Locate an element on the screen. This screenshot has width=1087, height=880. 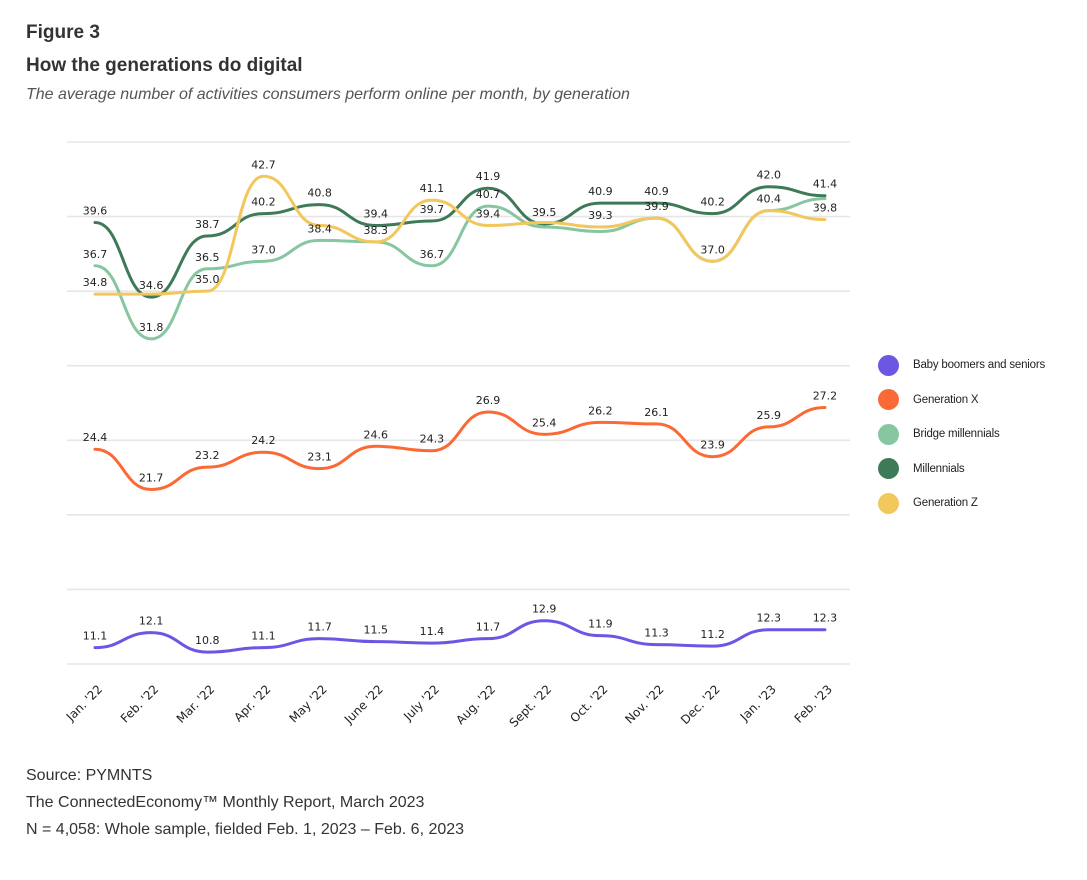
figure-number: Figure 3 is located at coordinates (63, 32).